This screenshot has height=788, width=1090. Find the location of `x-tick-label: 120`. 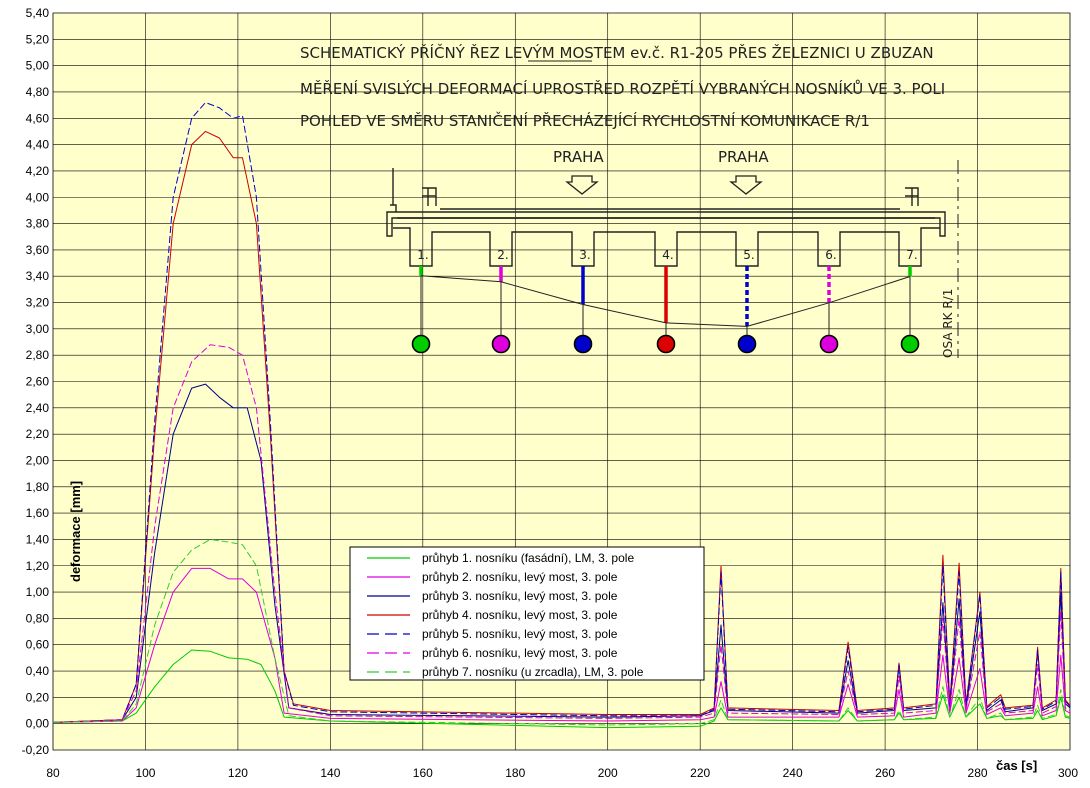

x-tick-label: 120 is located at coordinates (238, 773).